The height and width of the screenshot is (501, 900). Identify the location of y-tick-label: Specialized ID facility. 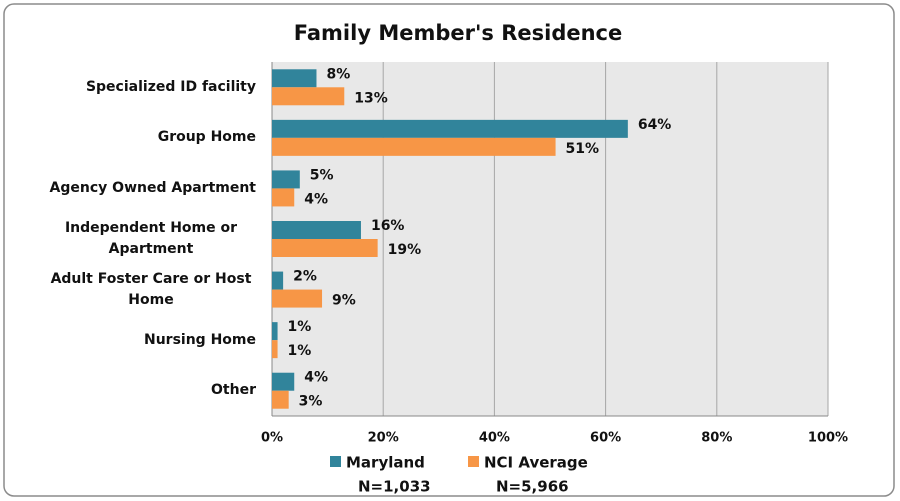
(132, 87).